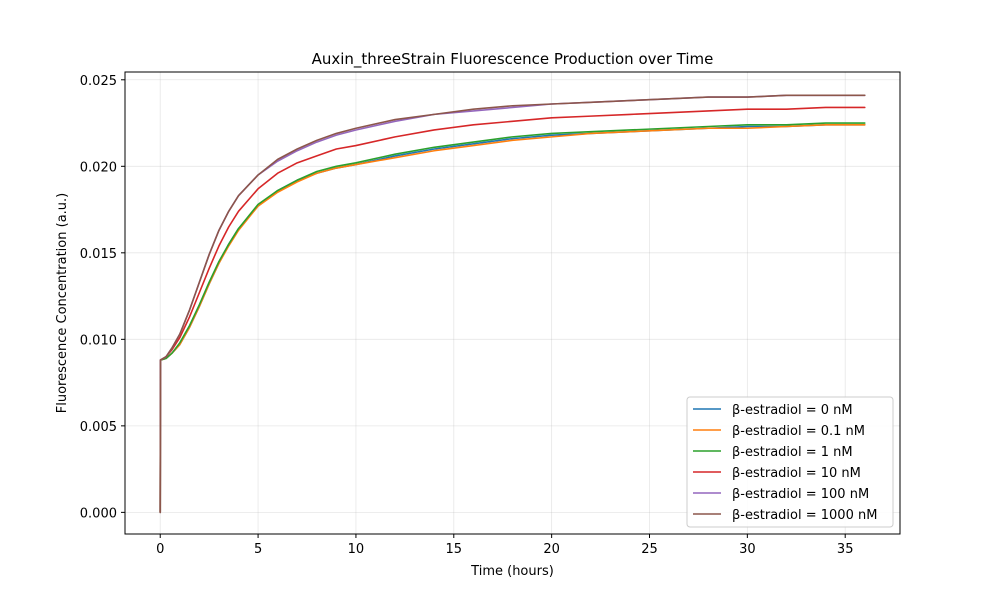  Describe the element at coordinates (258, 549) in the screenshot. I see `x-tick-label: 5` at that location.